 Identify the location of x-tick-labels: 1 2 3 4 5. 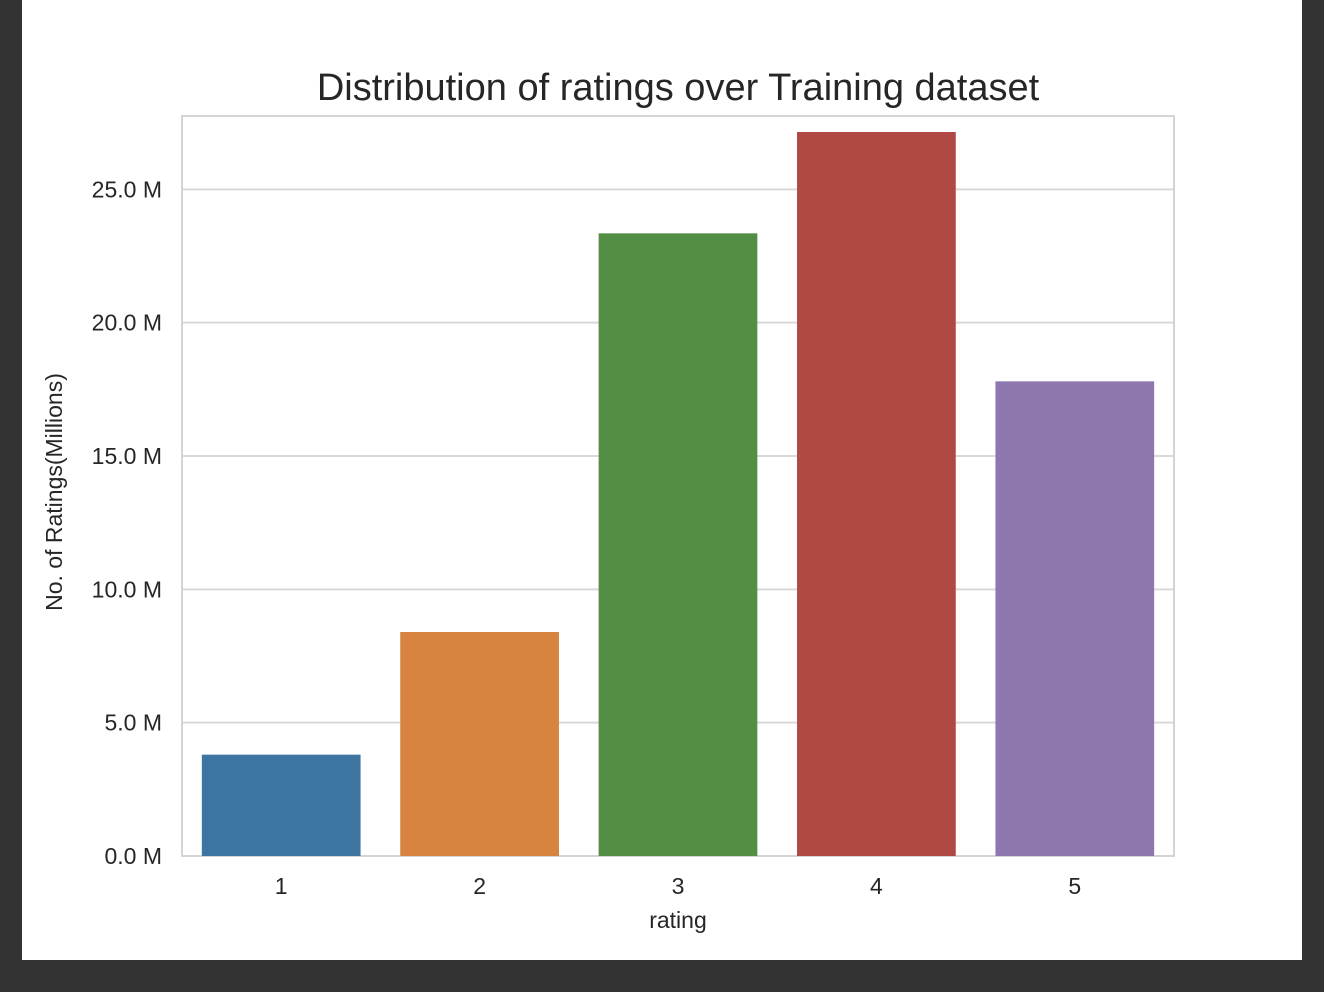
(678, 886).